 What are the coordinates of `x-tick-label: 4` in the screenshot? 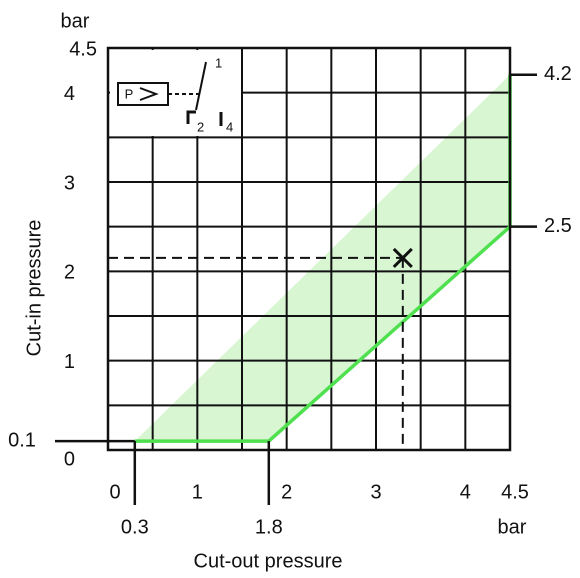 It's located at (465, 492).